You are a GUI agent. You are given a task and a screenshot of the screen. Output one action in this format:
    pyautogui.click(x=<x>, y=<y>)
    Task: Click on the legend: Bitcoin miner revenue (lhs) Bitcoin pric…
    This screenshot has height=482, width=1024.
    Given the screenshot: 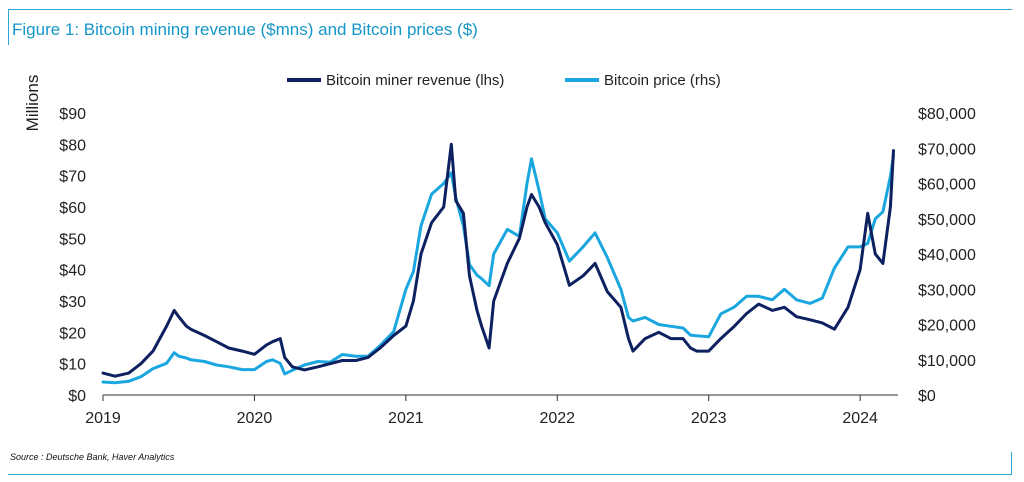 What is the action you would take?
    pyautogui.click(x=504, y=80)
    